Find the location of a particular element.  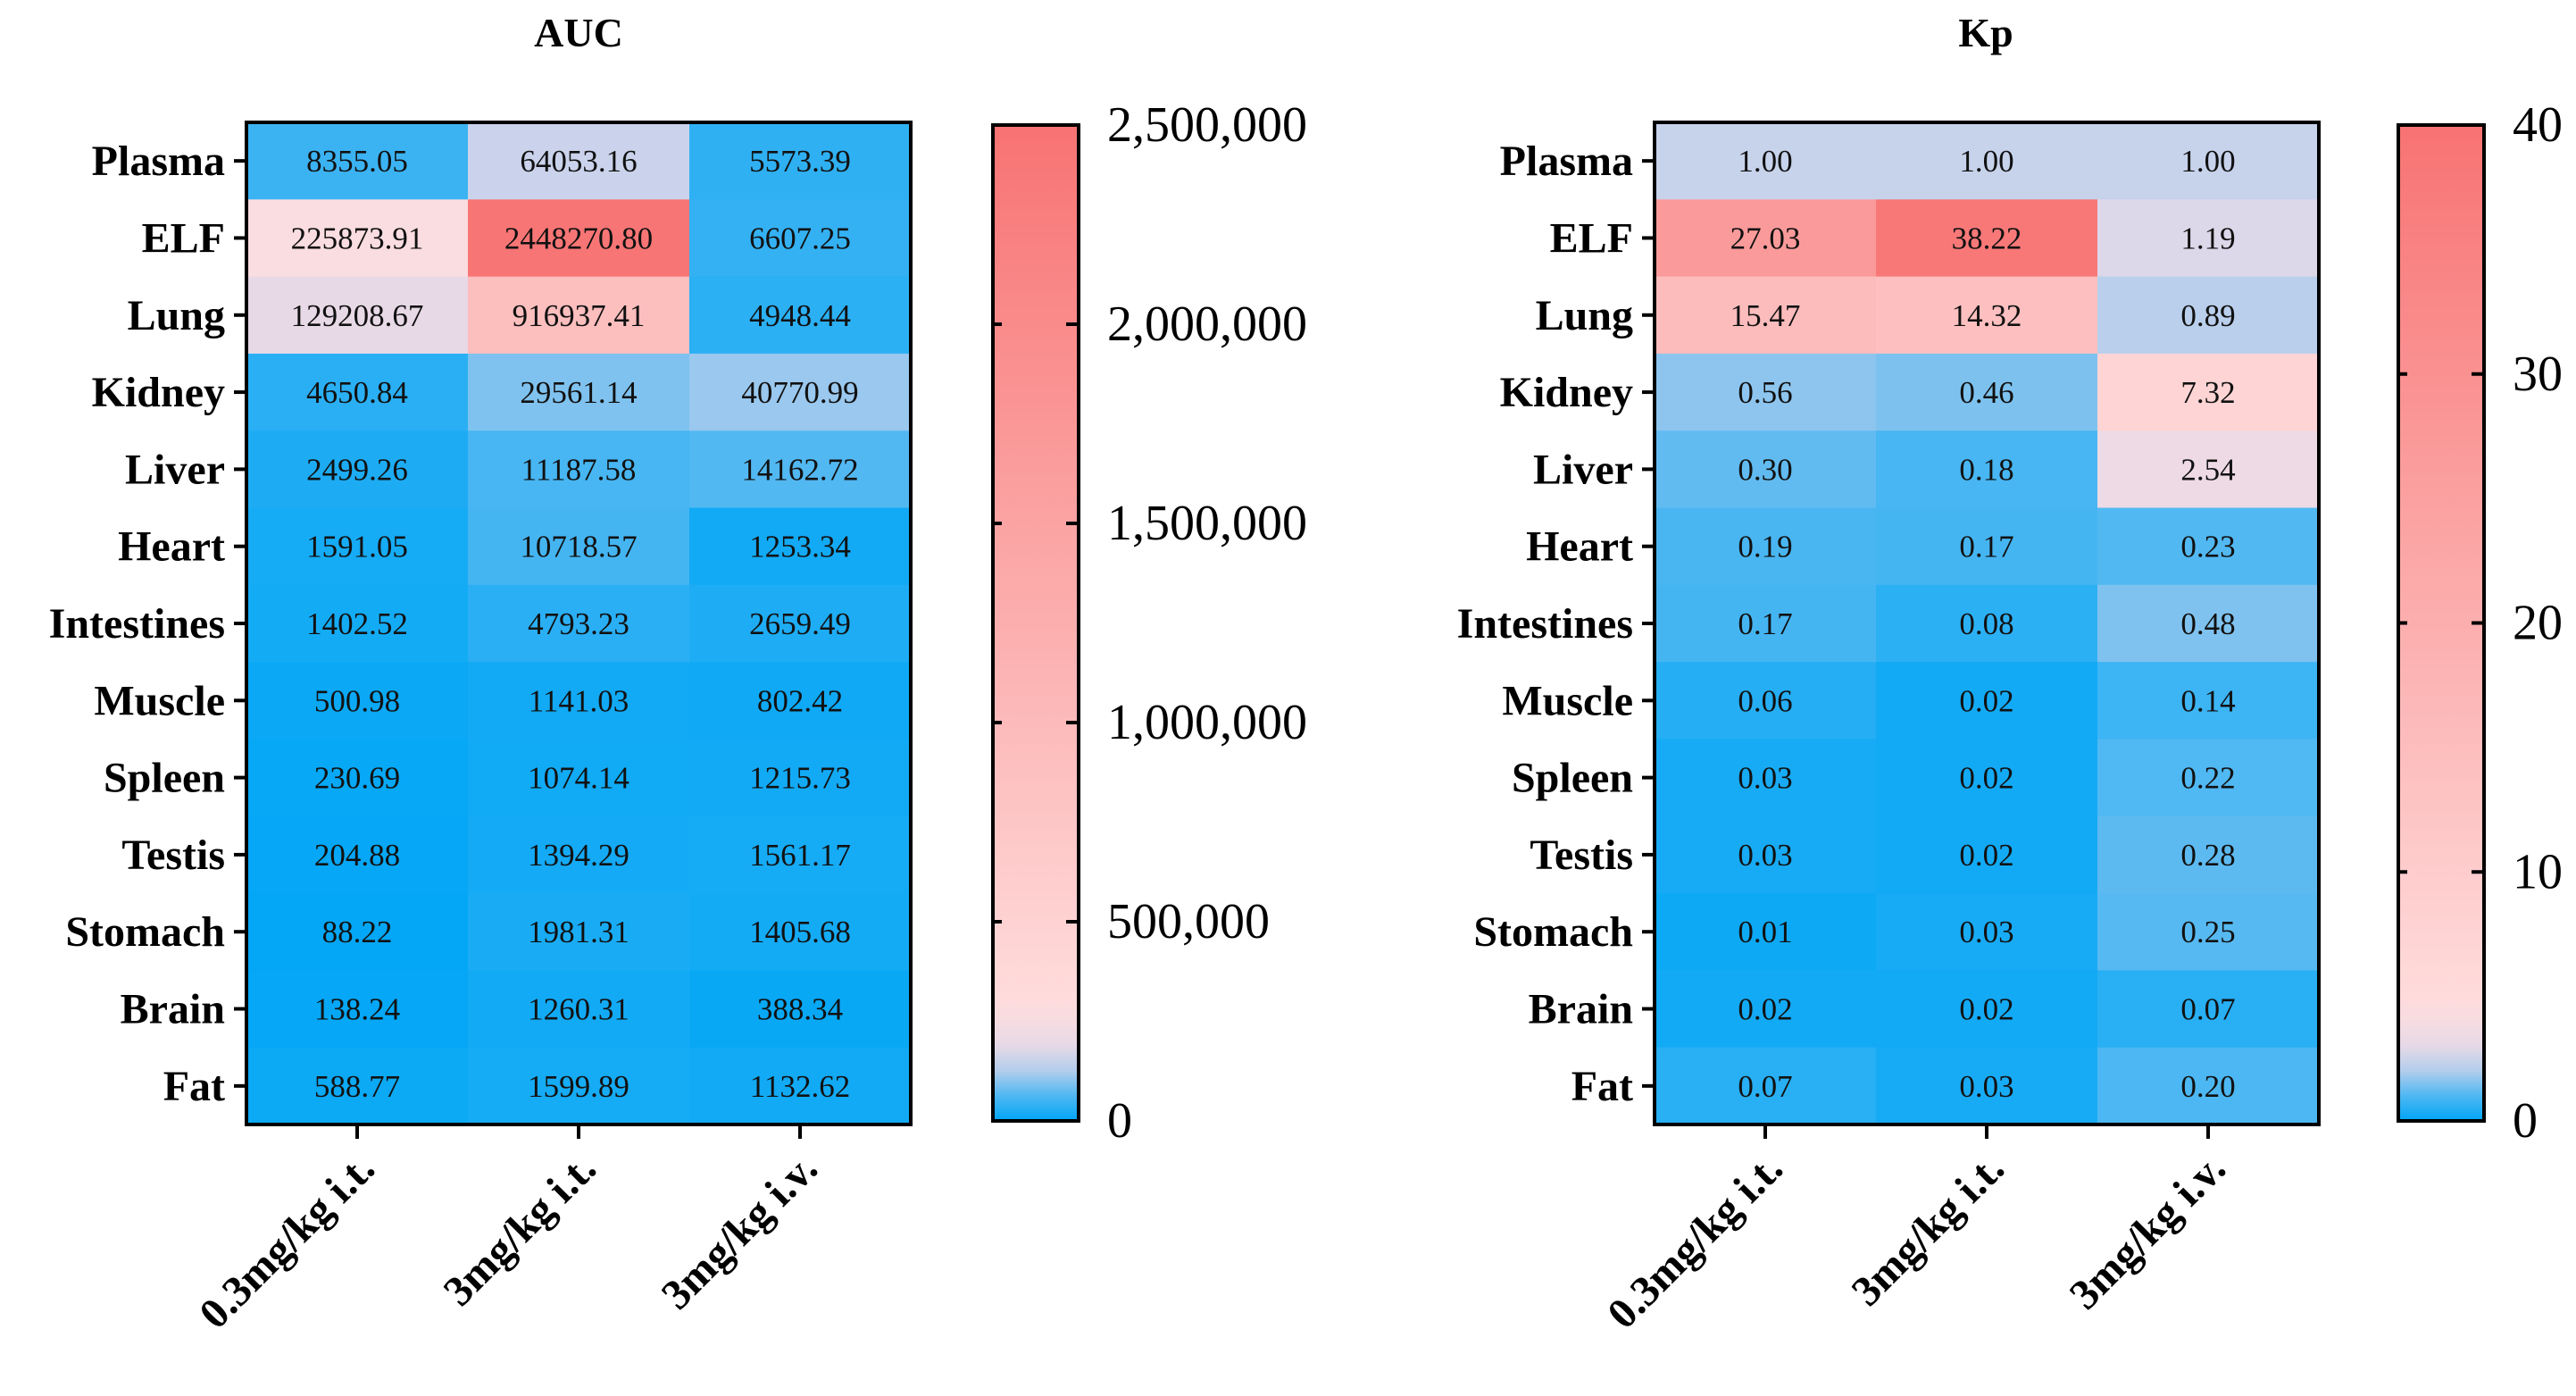

cell-value-label: 6607.25 is located at coordinates (800, 238).